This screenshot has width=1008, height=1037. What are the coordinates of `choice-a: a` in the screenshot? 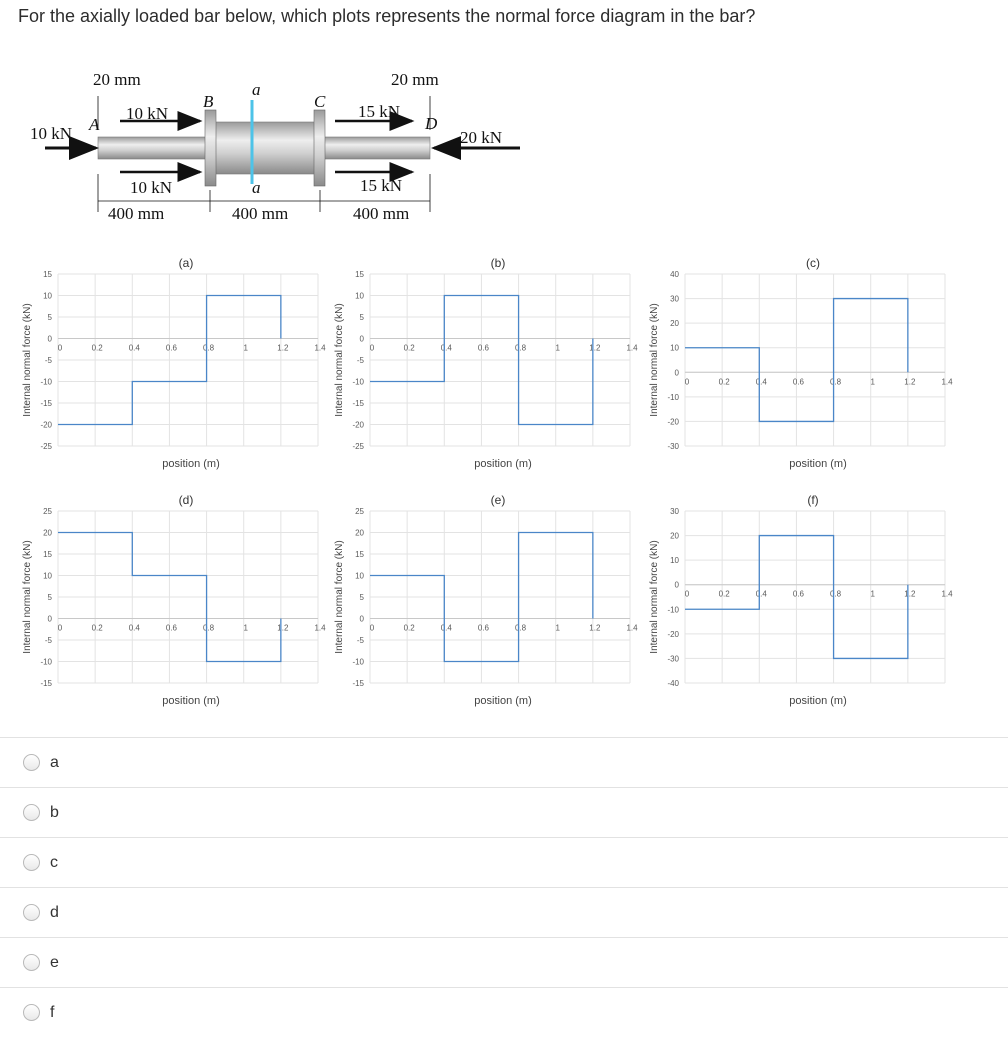 It's located at (504, 762).